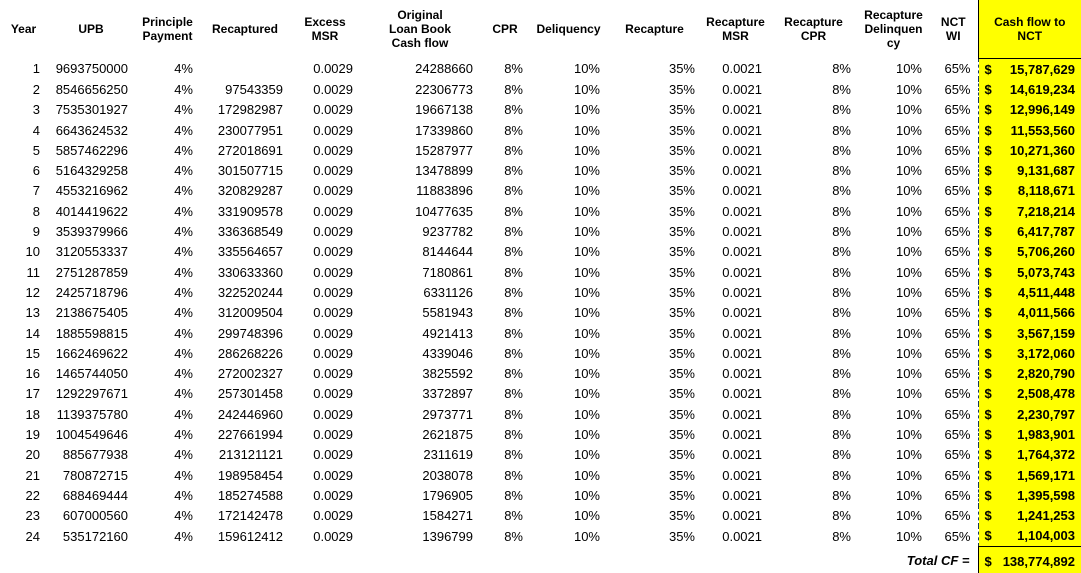 The width and height of the screenshot is (1081, 573). I want to click on cell-original-loan-book-cash-flow: 3372897, so click(447, 394).